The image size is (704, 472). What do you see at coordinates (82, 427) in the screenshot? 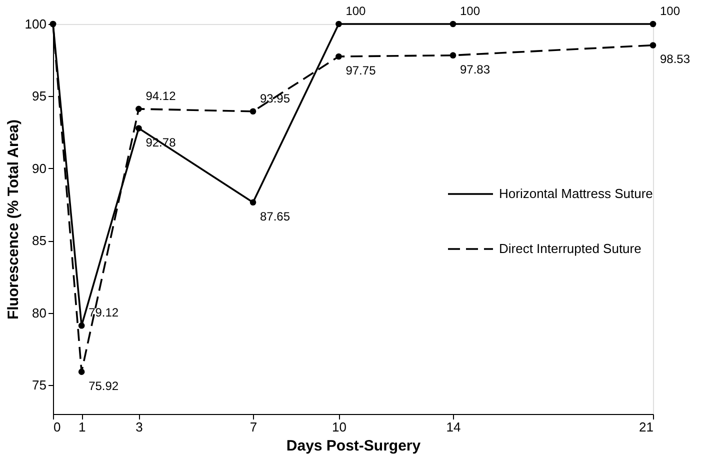
I see `x-tick-label: 1` at bounding box center [82, 427].